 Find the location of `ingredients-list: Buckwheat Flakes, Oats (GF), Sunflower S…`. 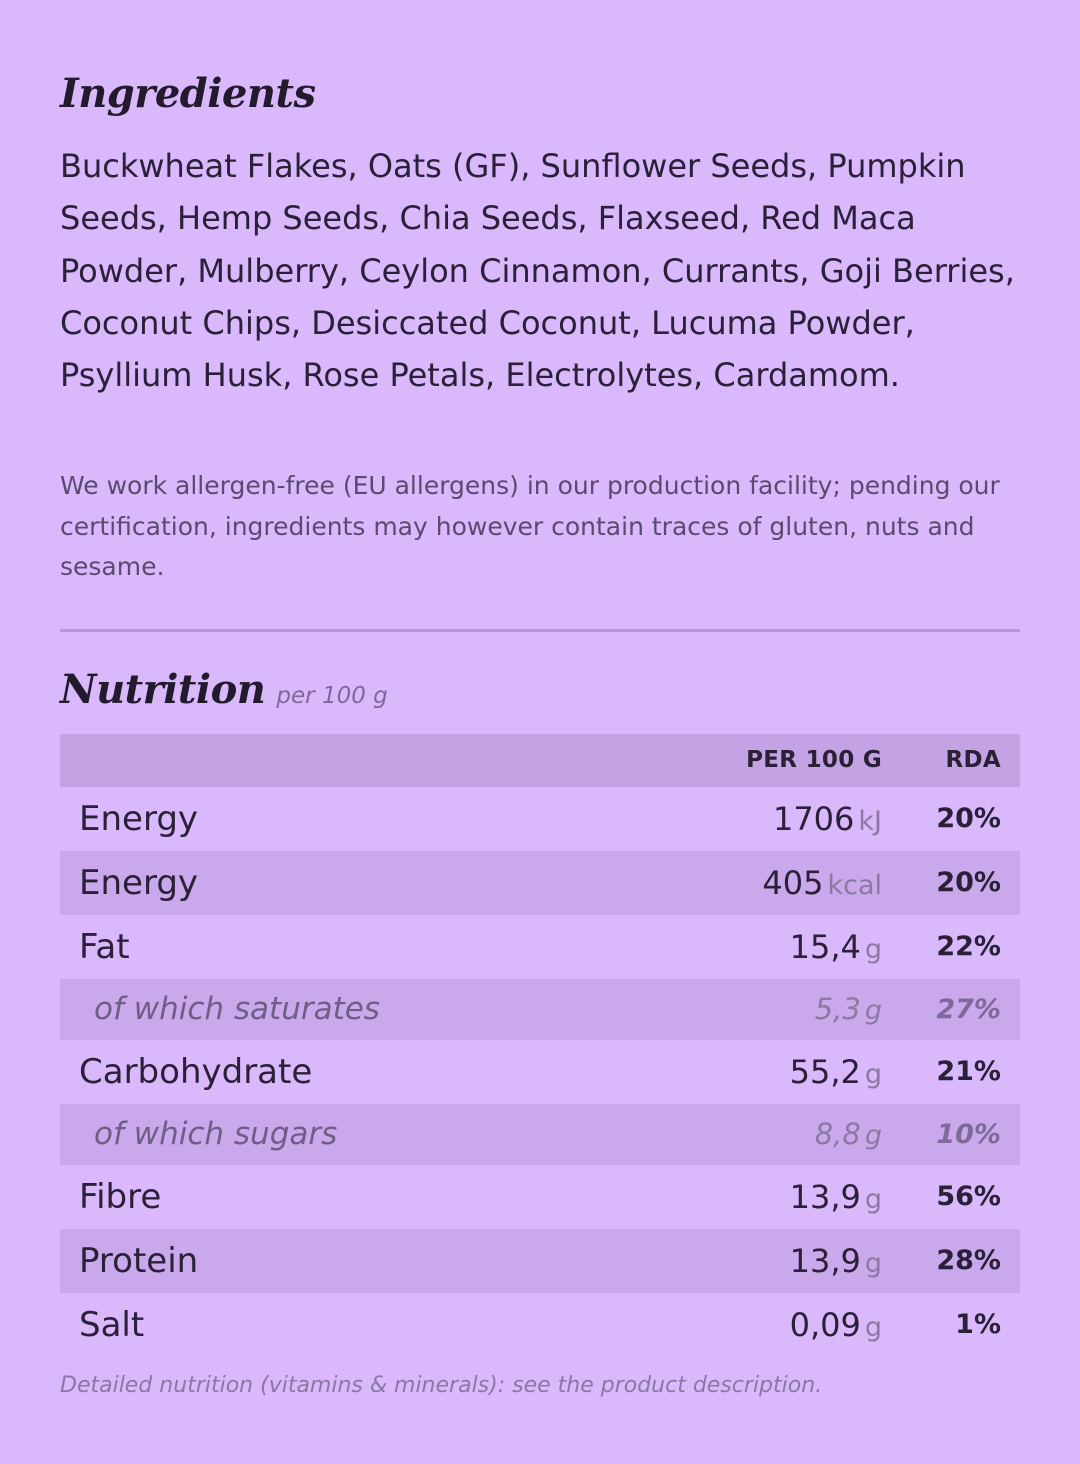

ingredients-list: Buckwheat Flakes, Oats (GF), Sunflower S… is located at coordinates (537, 271).